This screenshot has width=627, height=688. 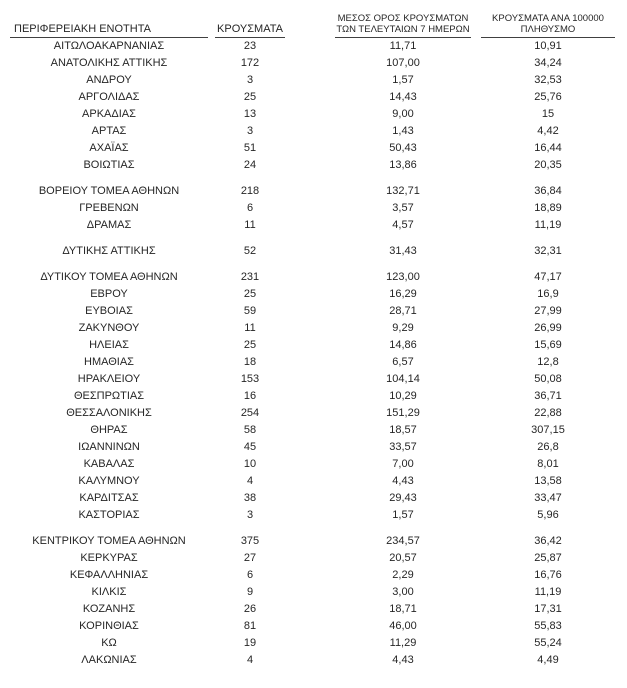 I want to click on per100k-cell: 12,8, so click(x=548, y=362).